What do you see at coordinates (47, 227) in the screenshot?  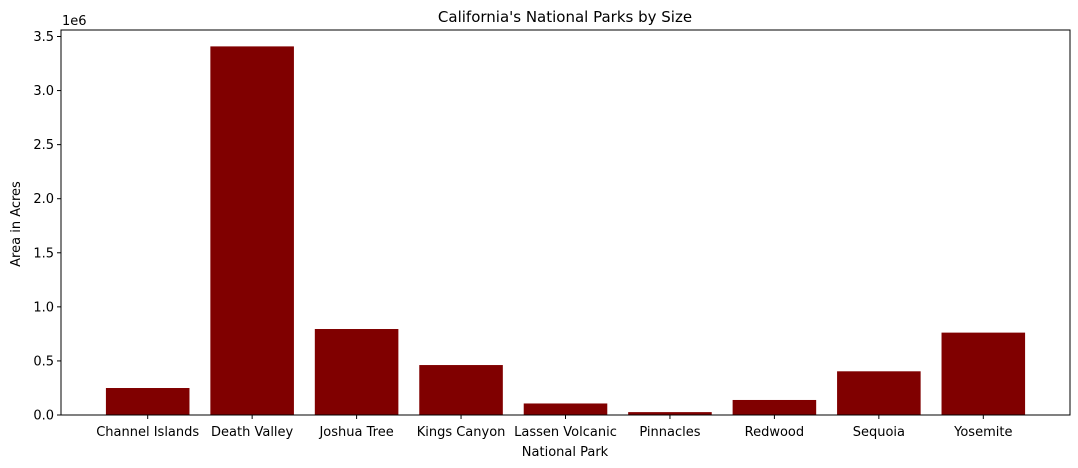 I see `y-ticks: 0.0 0.5 1.0 1.5 2.0 2.5 3.0 3.5` at bounding box center [47, 227].